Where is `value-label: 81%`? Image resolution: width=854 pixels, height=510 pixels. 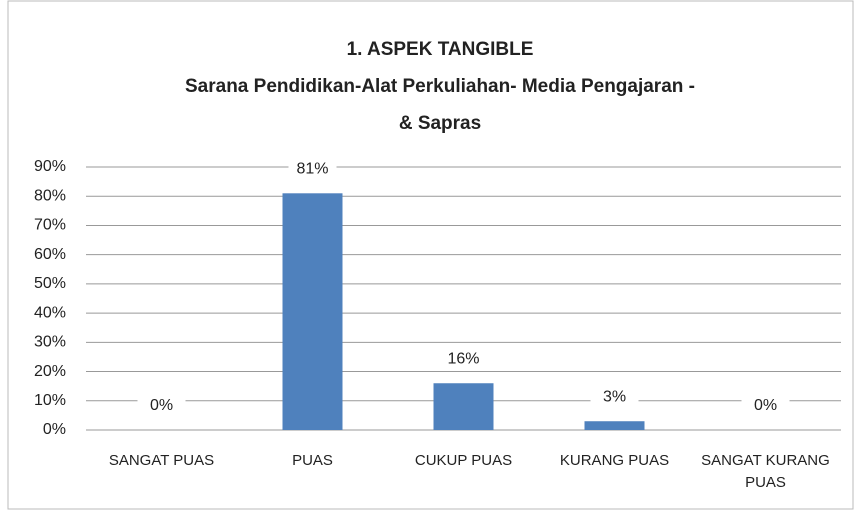 value-label: 81% is located at coordinates (312, 169).